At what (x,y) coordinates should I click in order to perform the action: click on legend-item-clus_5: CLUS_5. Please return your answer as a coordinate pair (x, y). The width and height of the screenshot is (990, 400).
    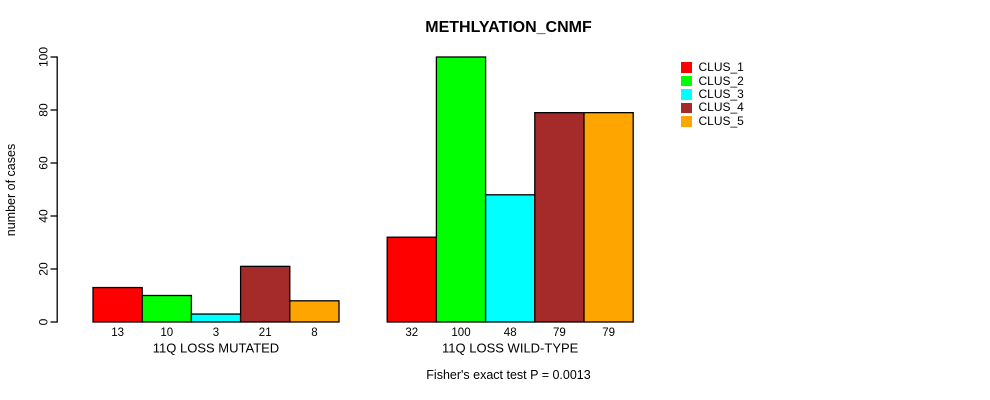
    Looking at the image, I should click on (712, 120).